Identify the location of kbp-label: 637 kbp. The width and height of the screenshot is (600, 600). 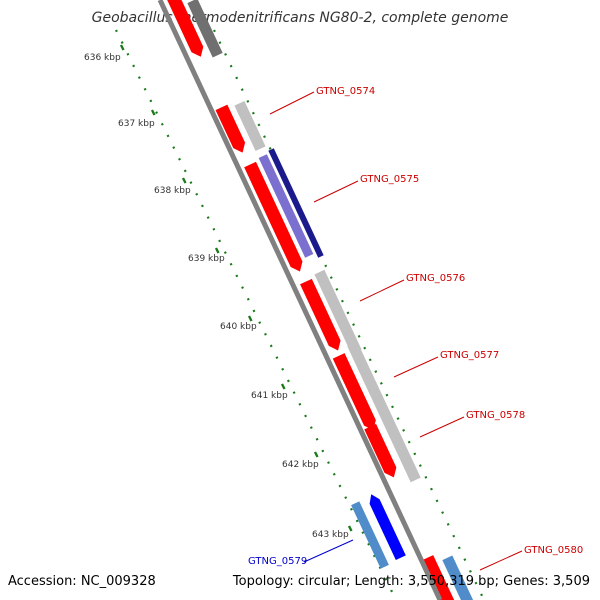
(136, 124).